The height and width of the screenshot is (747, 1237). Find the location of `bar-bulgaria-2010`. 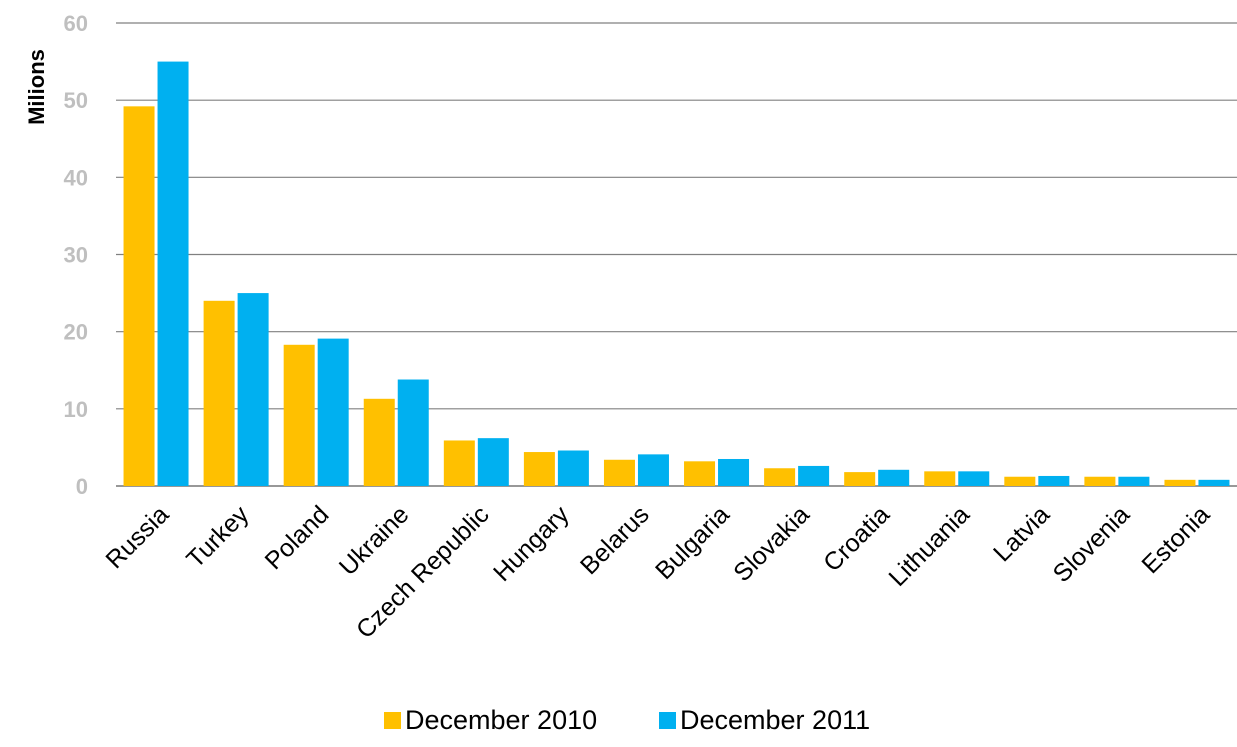

bar-bulgaria-2010 is located at coordinates (700, 473).